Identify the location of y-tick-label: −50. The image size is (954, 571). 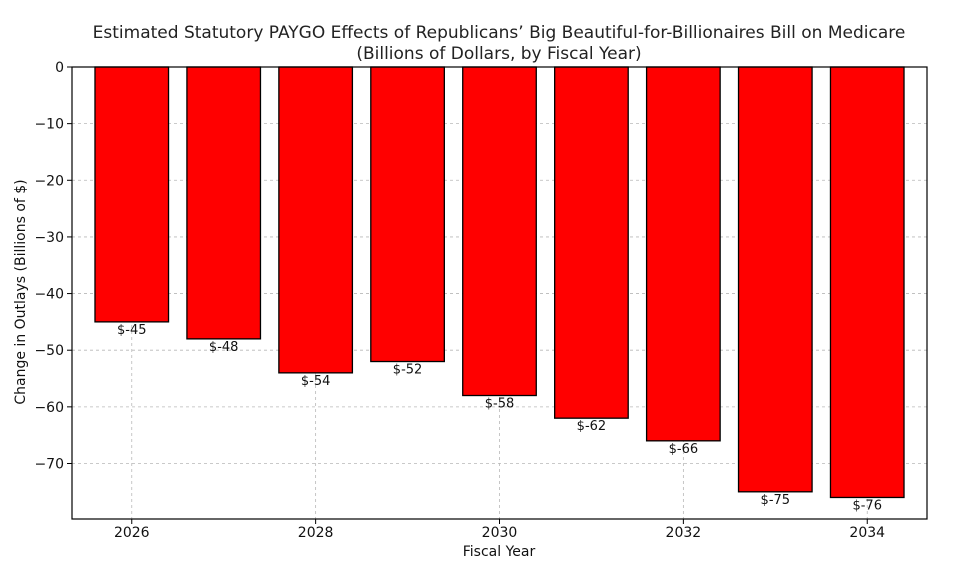
(49, 351).